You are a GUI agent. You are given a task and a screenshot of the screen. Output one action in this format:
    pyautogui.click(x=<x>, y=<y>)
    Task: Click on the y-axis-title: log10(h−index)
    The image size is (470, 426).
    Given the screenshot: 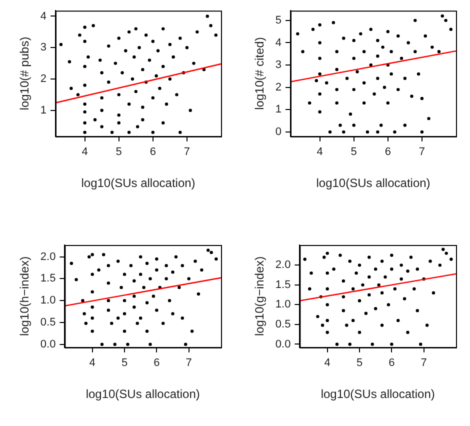 What is the action you would take?
    pyautogui.click(x=25, y=296)
    